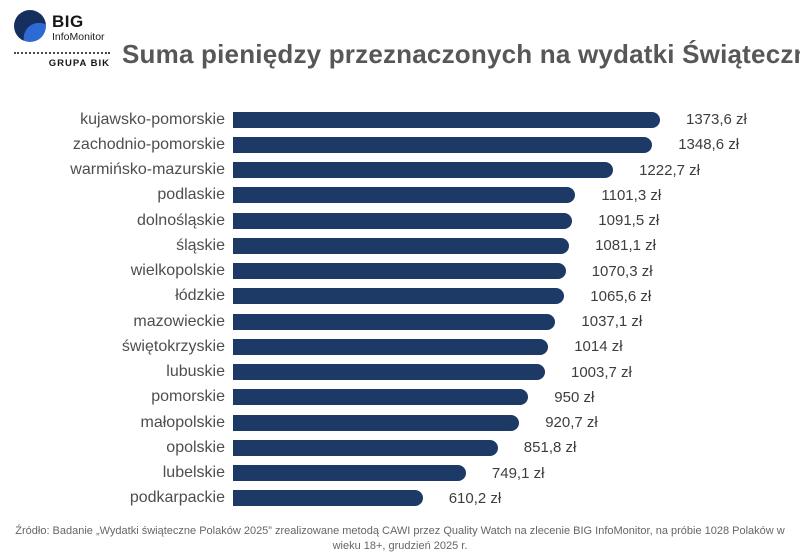 The height and width of the screenshot is (560, 800). Describe the element at coordinates (78, 37) in the screenshot. I see `logo-subbrand-text: InfoMonitor` at that location.